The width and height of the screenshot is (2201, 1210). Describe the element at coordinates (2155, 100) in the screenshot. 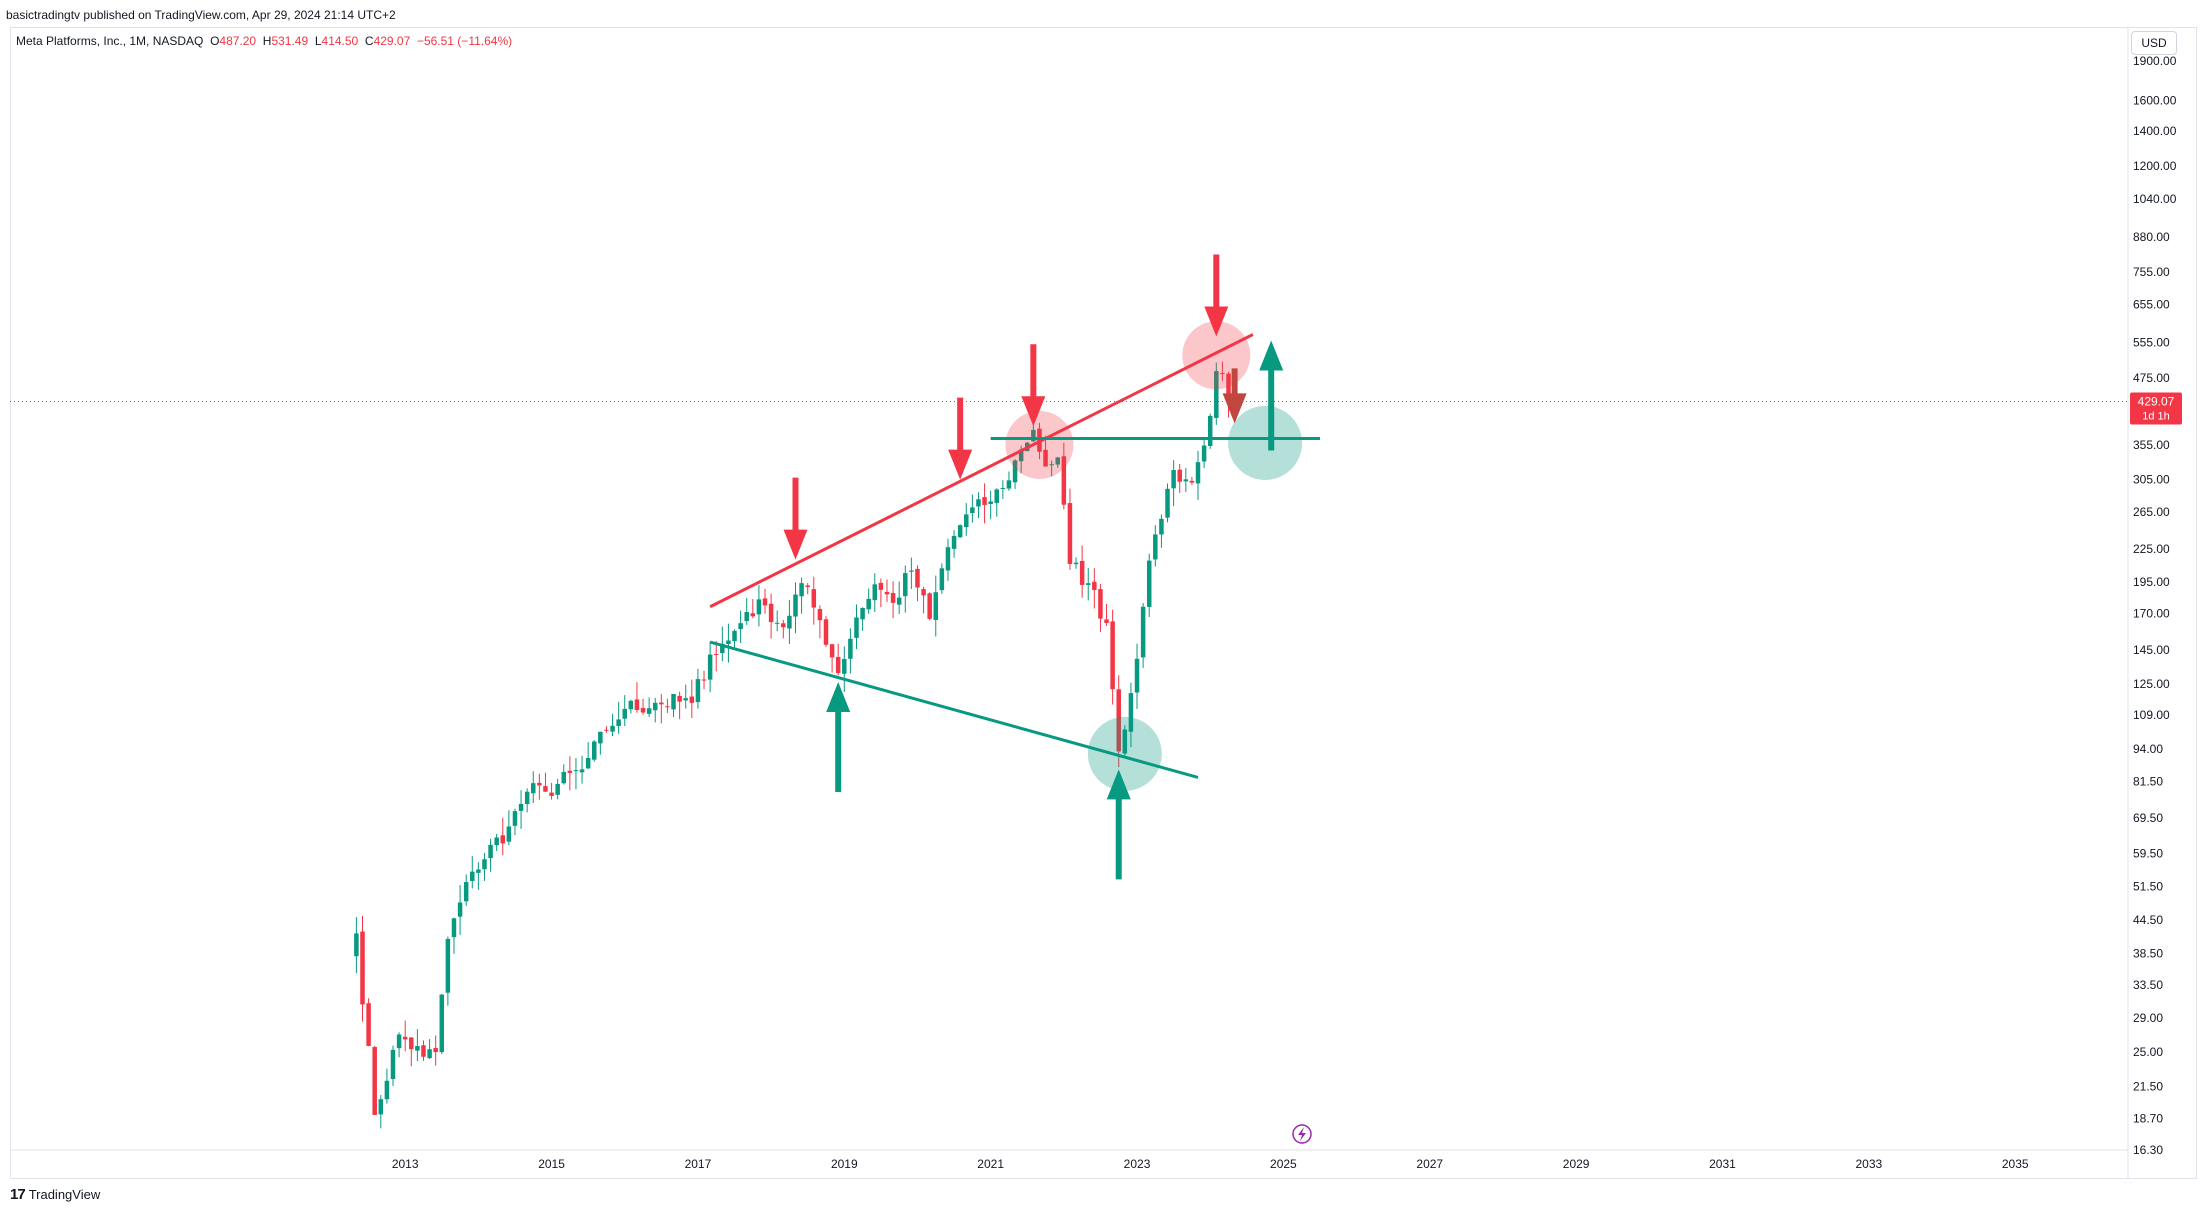

I see `y-tick-label: 1600.00` at that location.